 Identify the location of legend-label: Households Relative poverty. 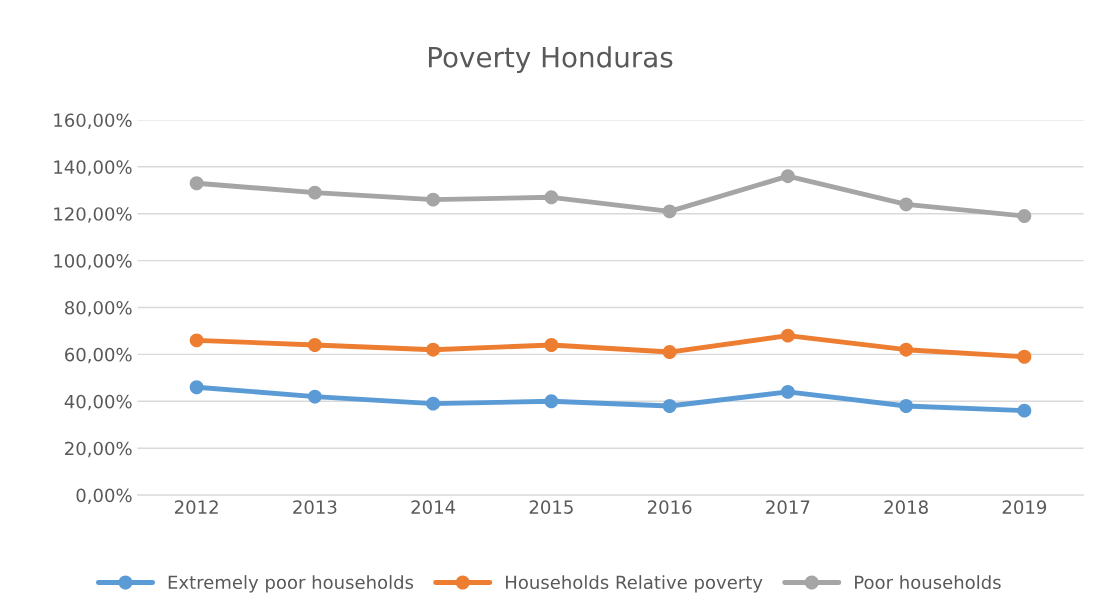
(634, 584).